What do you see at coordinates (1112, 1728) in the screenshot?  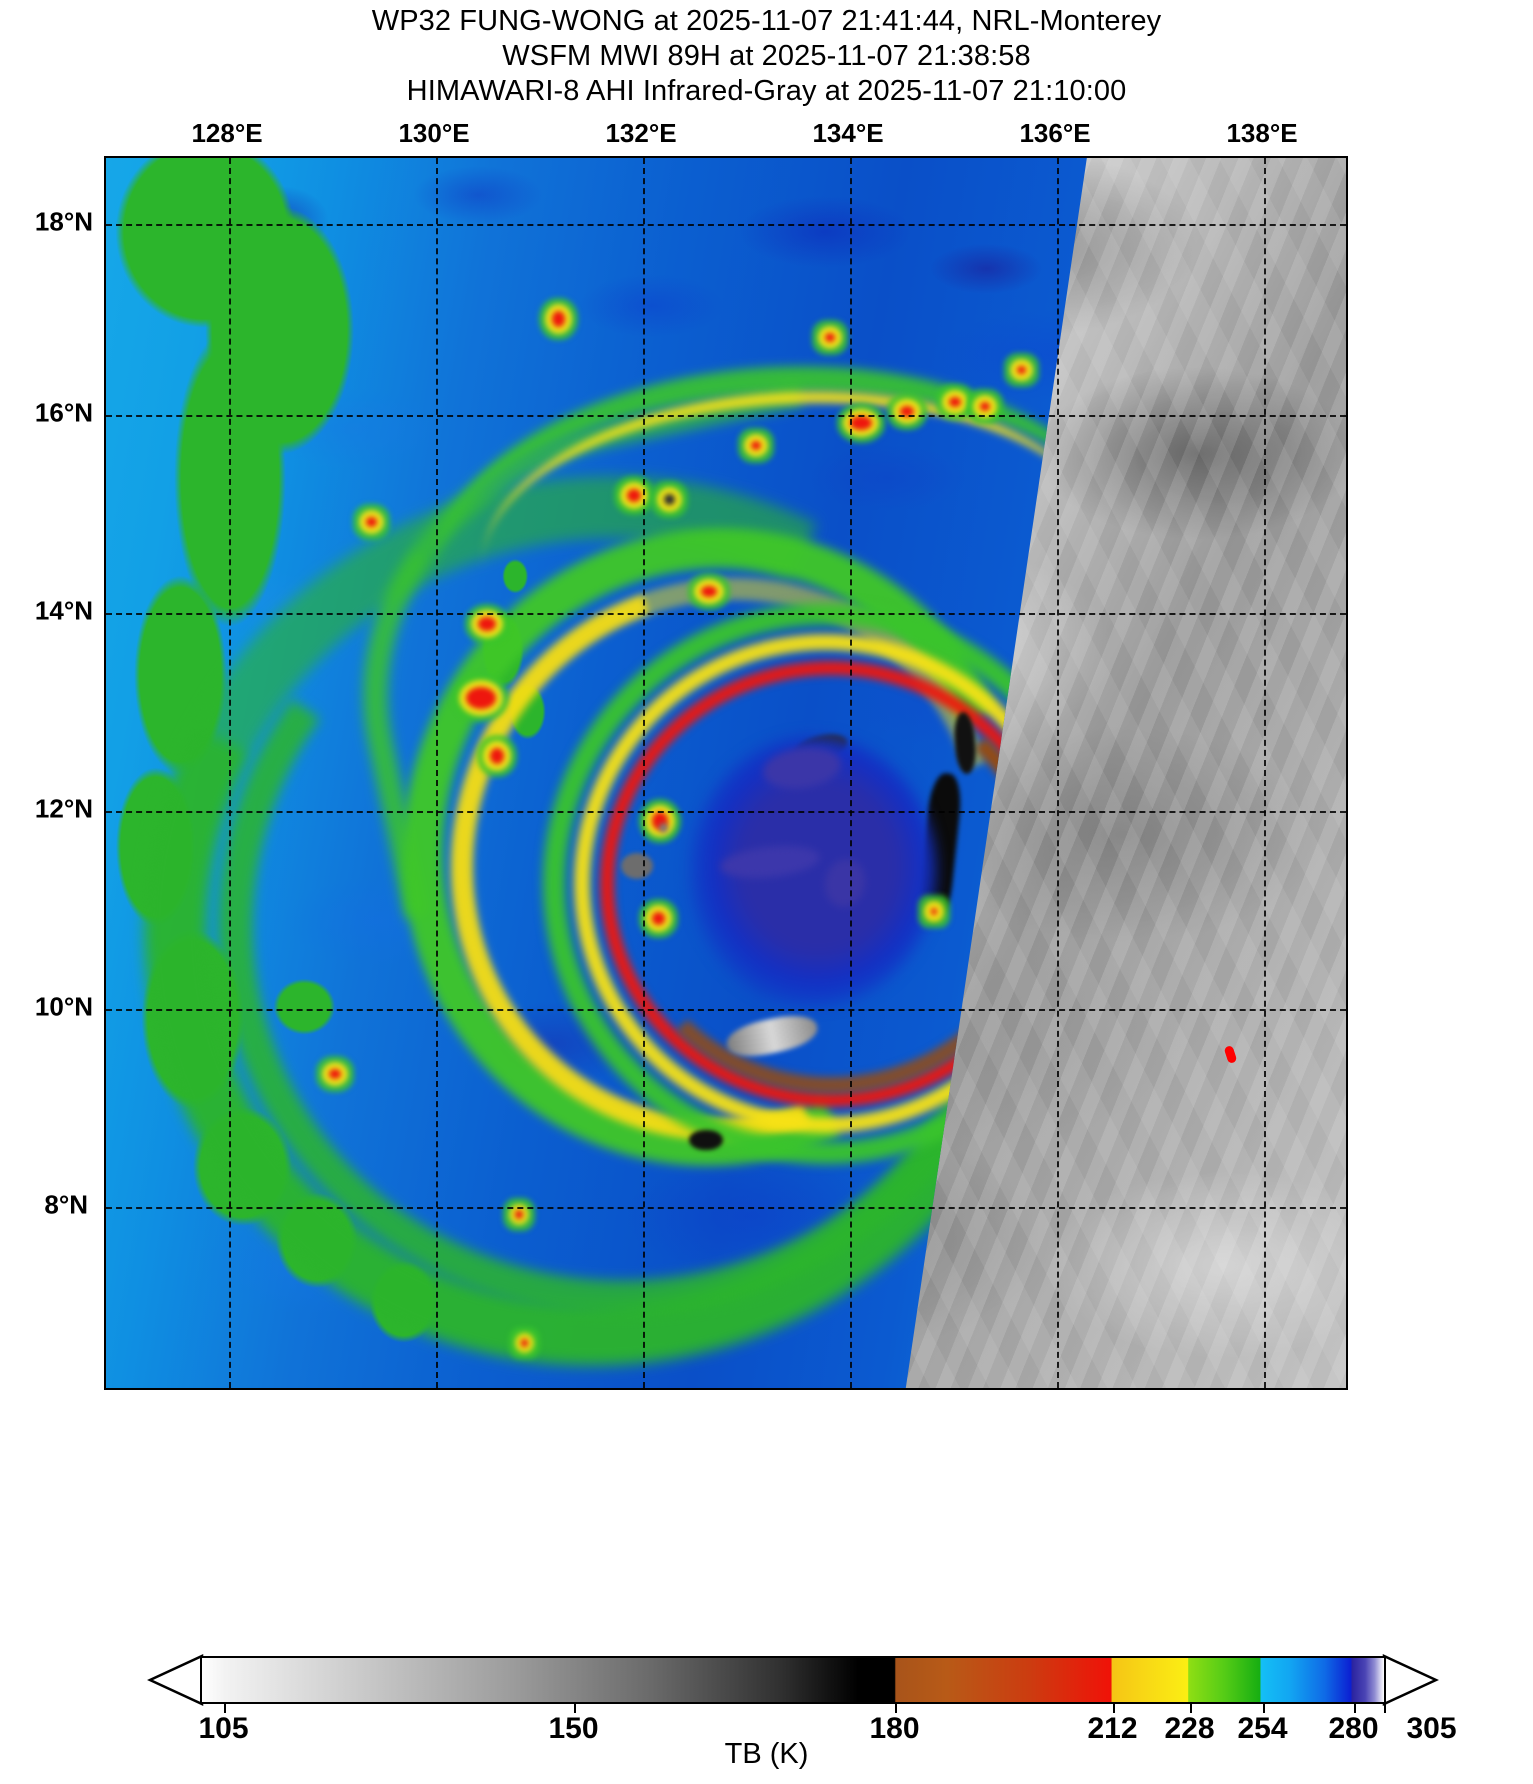 I see `colorbar-label-212: 212` at bounding box center [1112, 1728].